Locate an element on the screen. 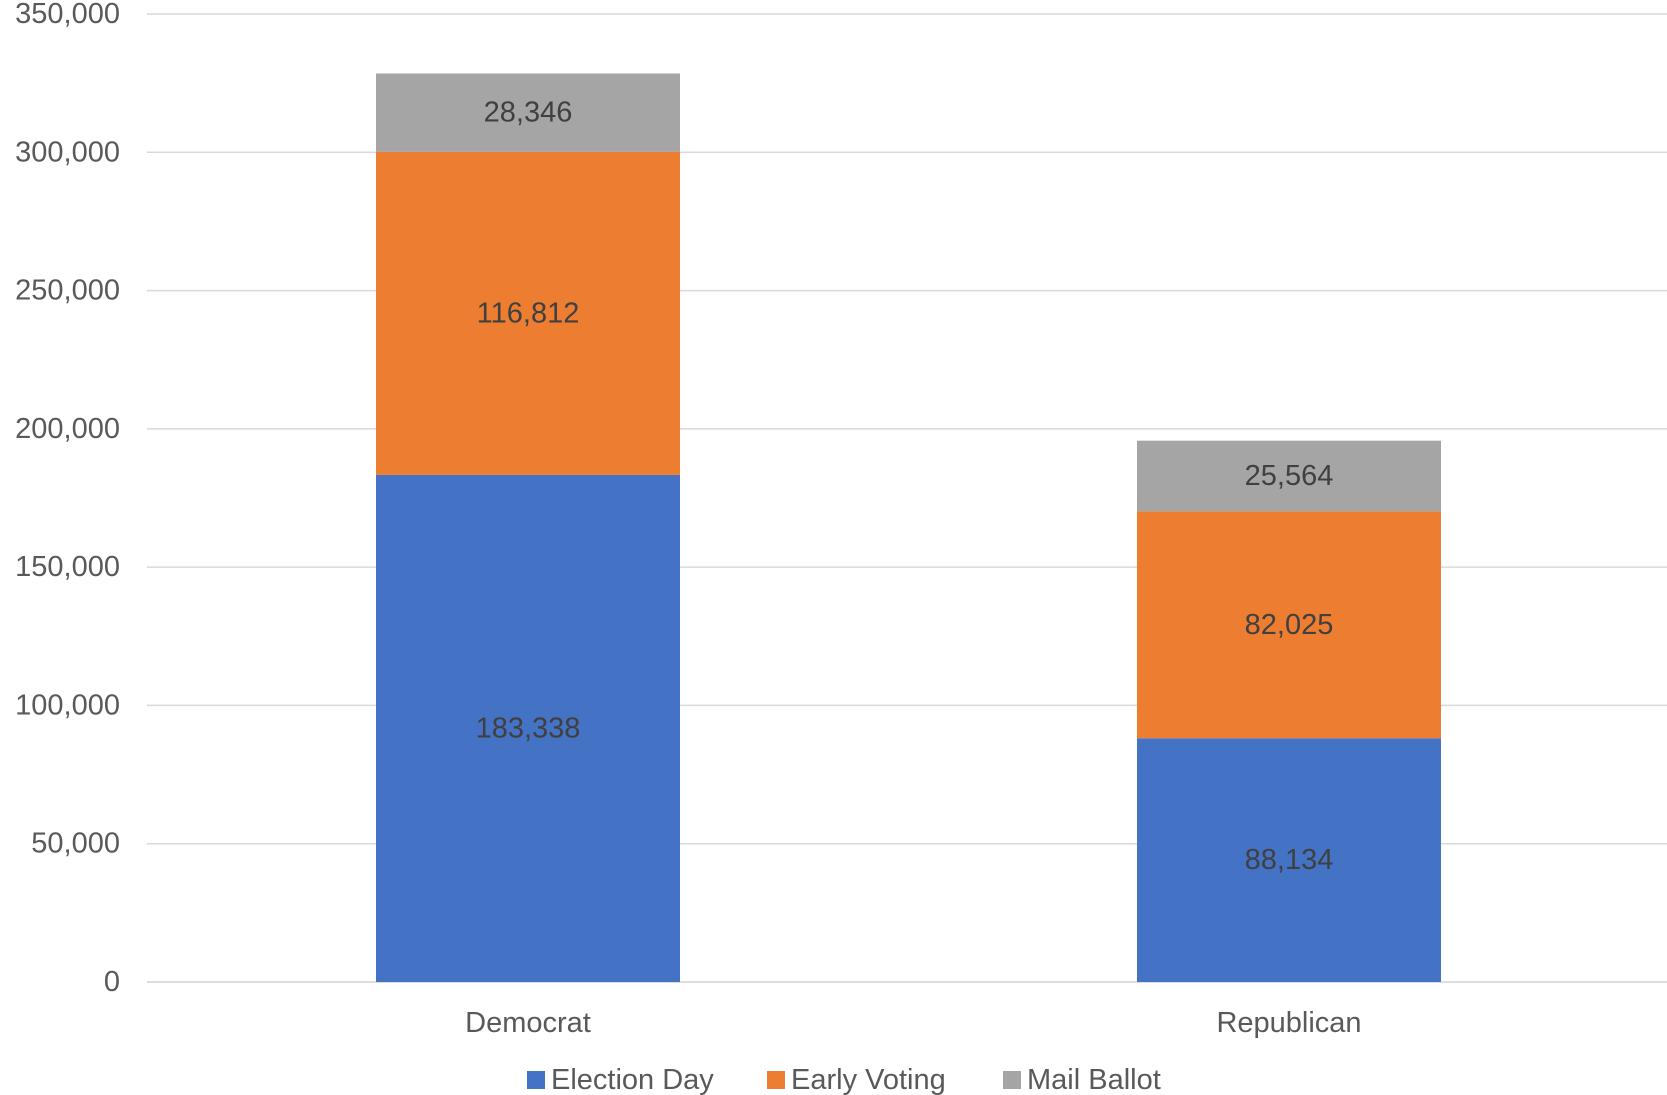 This screenshot has width=1667, height=1095. data-label: 28,346 is located at coordinates (528, 113).